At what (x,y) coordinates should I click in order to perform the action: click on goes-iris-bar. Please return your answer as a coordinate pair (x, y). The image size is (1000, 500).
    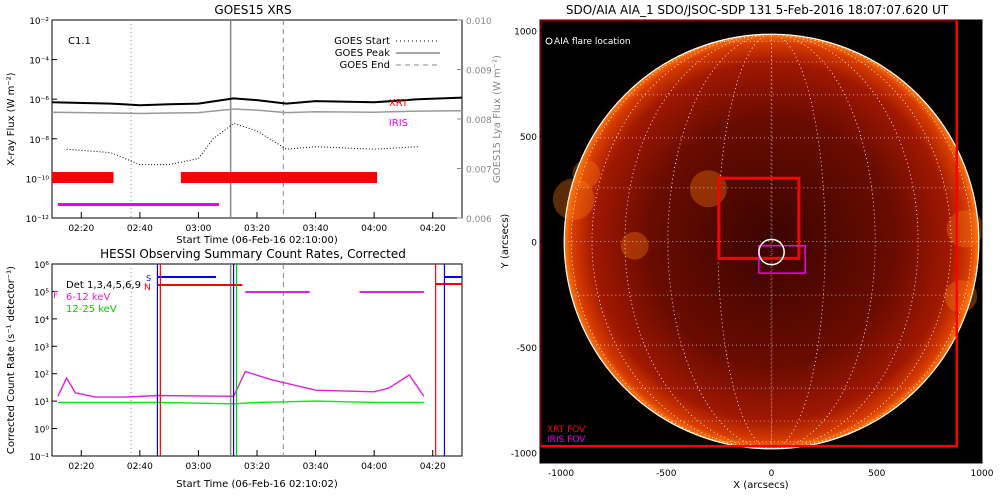
    Looking at the image, I should click on (138, 204).